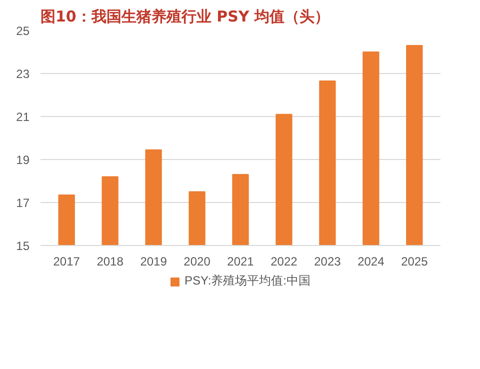  Describe the element at coordinates (66, 261) in the screenshot. I see `x-tick-label: 2017` at that location.